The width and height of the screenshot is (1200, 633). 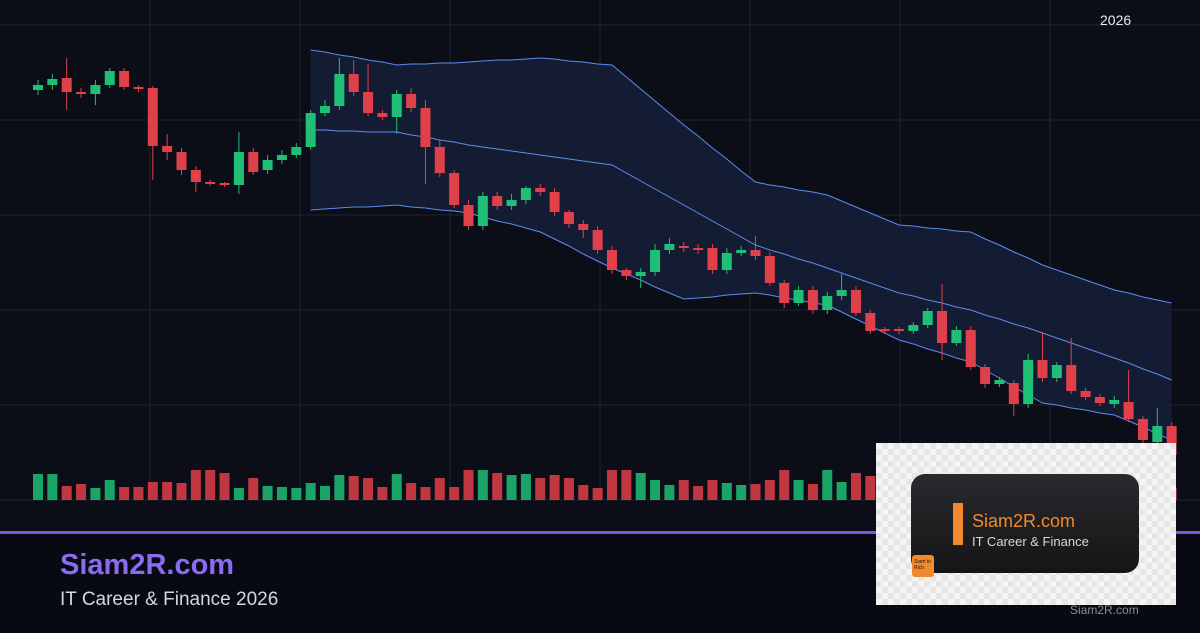 What do you see at coordinates (147, 565) in the screenshot?
I see `brand: Siam2R.com` at bounding box center [147, 565].